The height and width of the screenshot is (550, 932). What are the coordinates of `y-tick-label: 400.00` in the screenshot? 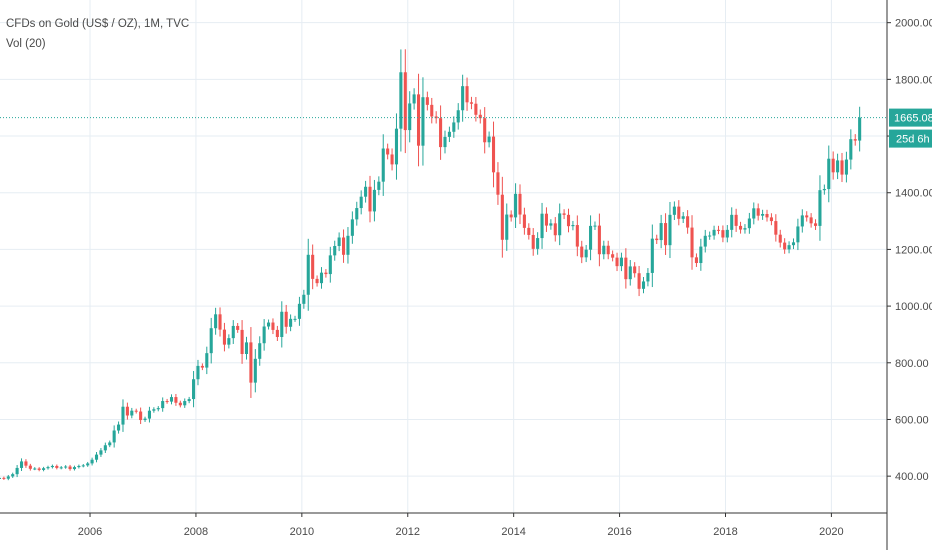 It's located at (912, 477).